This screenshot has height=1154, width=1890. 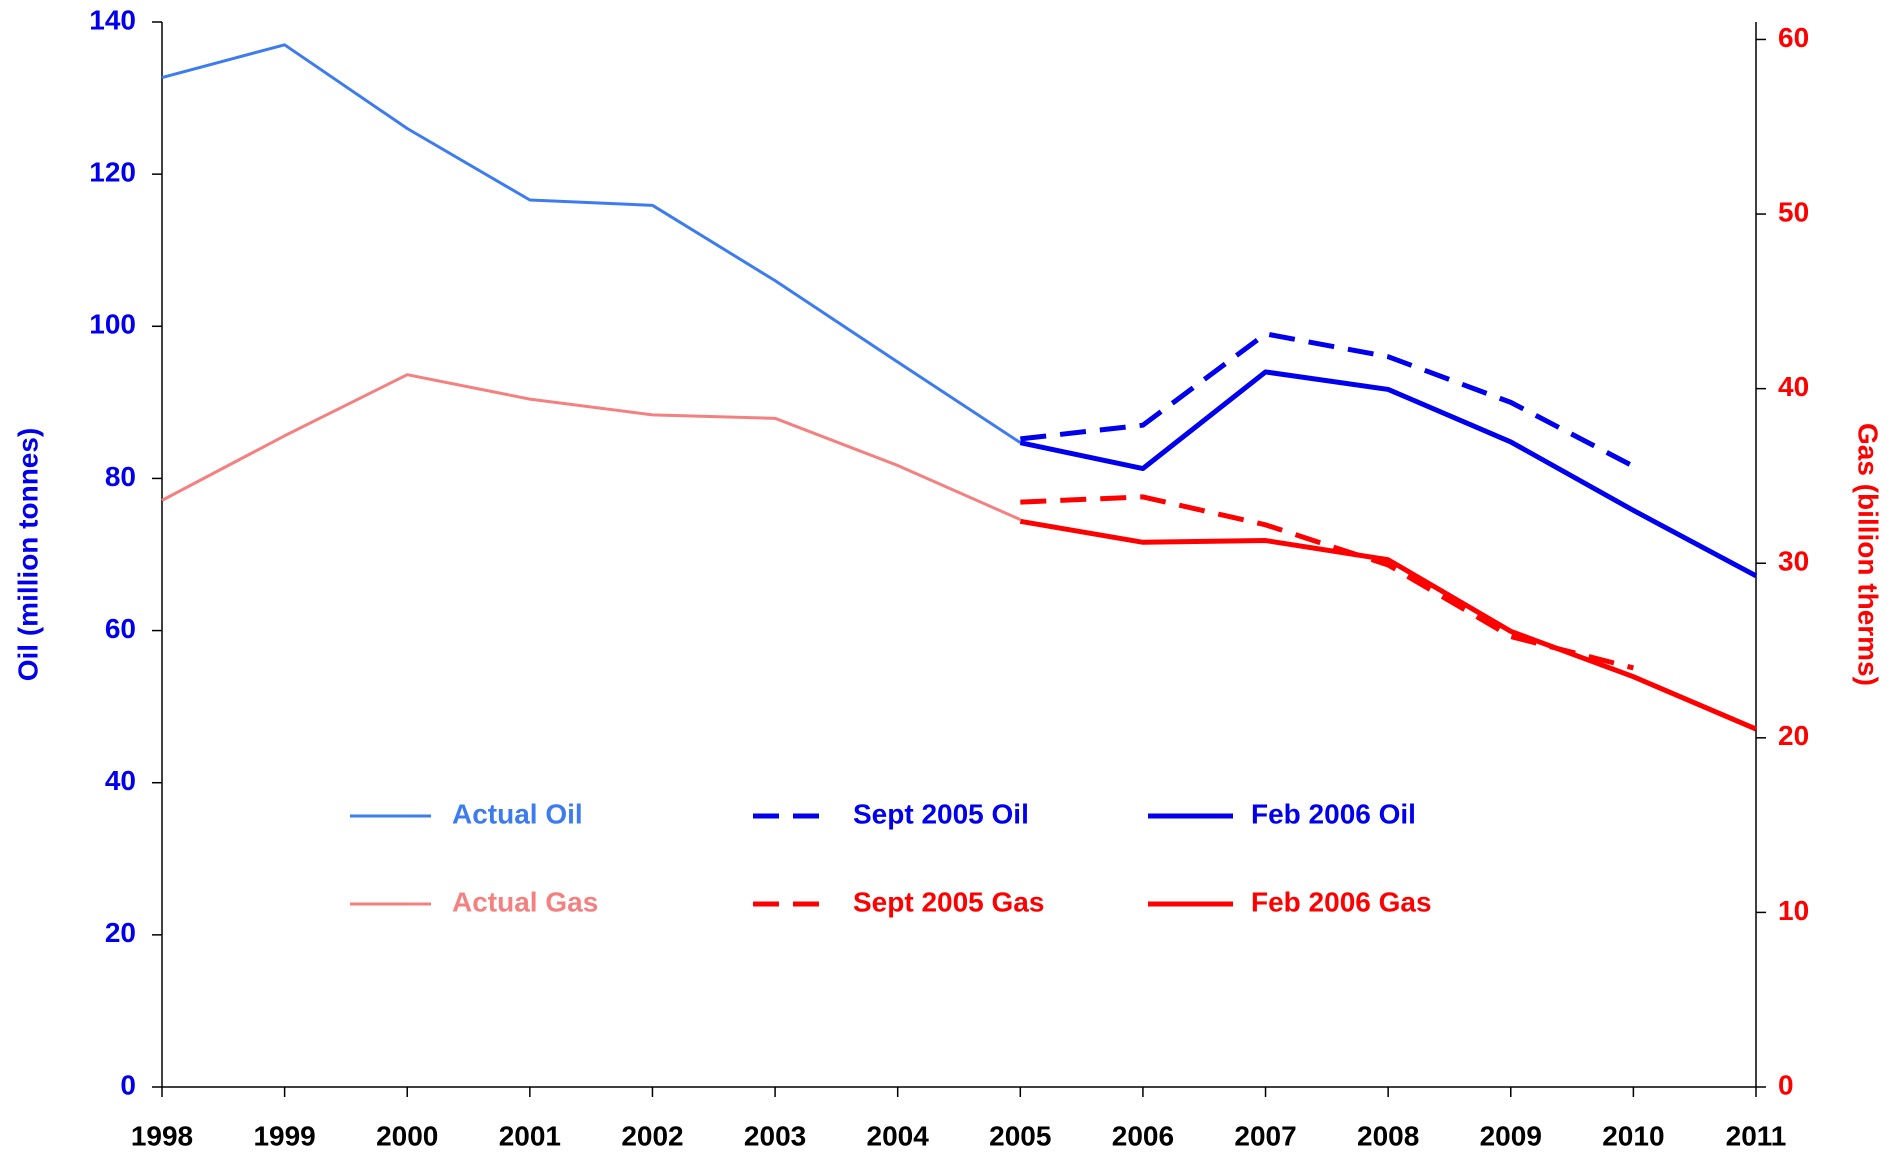 What do you see at coordinates (284, 1135) in the screenshot?
I see `x-tick-label: 1999` at bounding box center [284, 1135].